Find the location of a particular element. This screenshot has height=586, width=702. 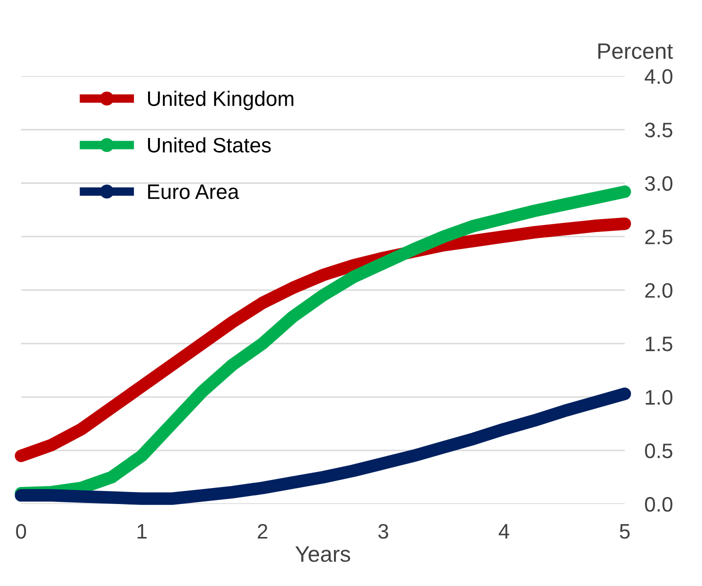

x-tick-label: 5 is located at coordinates (625, 531).